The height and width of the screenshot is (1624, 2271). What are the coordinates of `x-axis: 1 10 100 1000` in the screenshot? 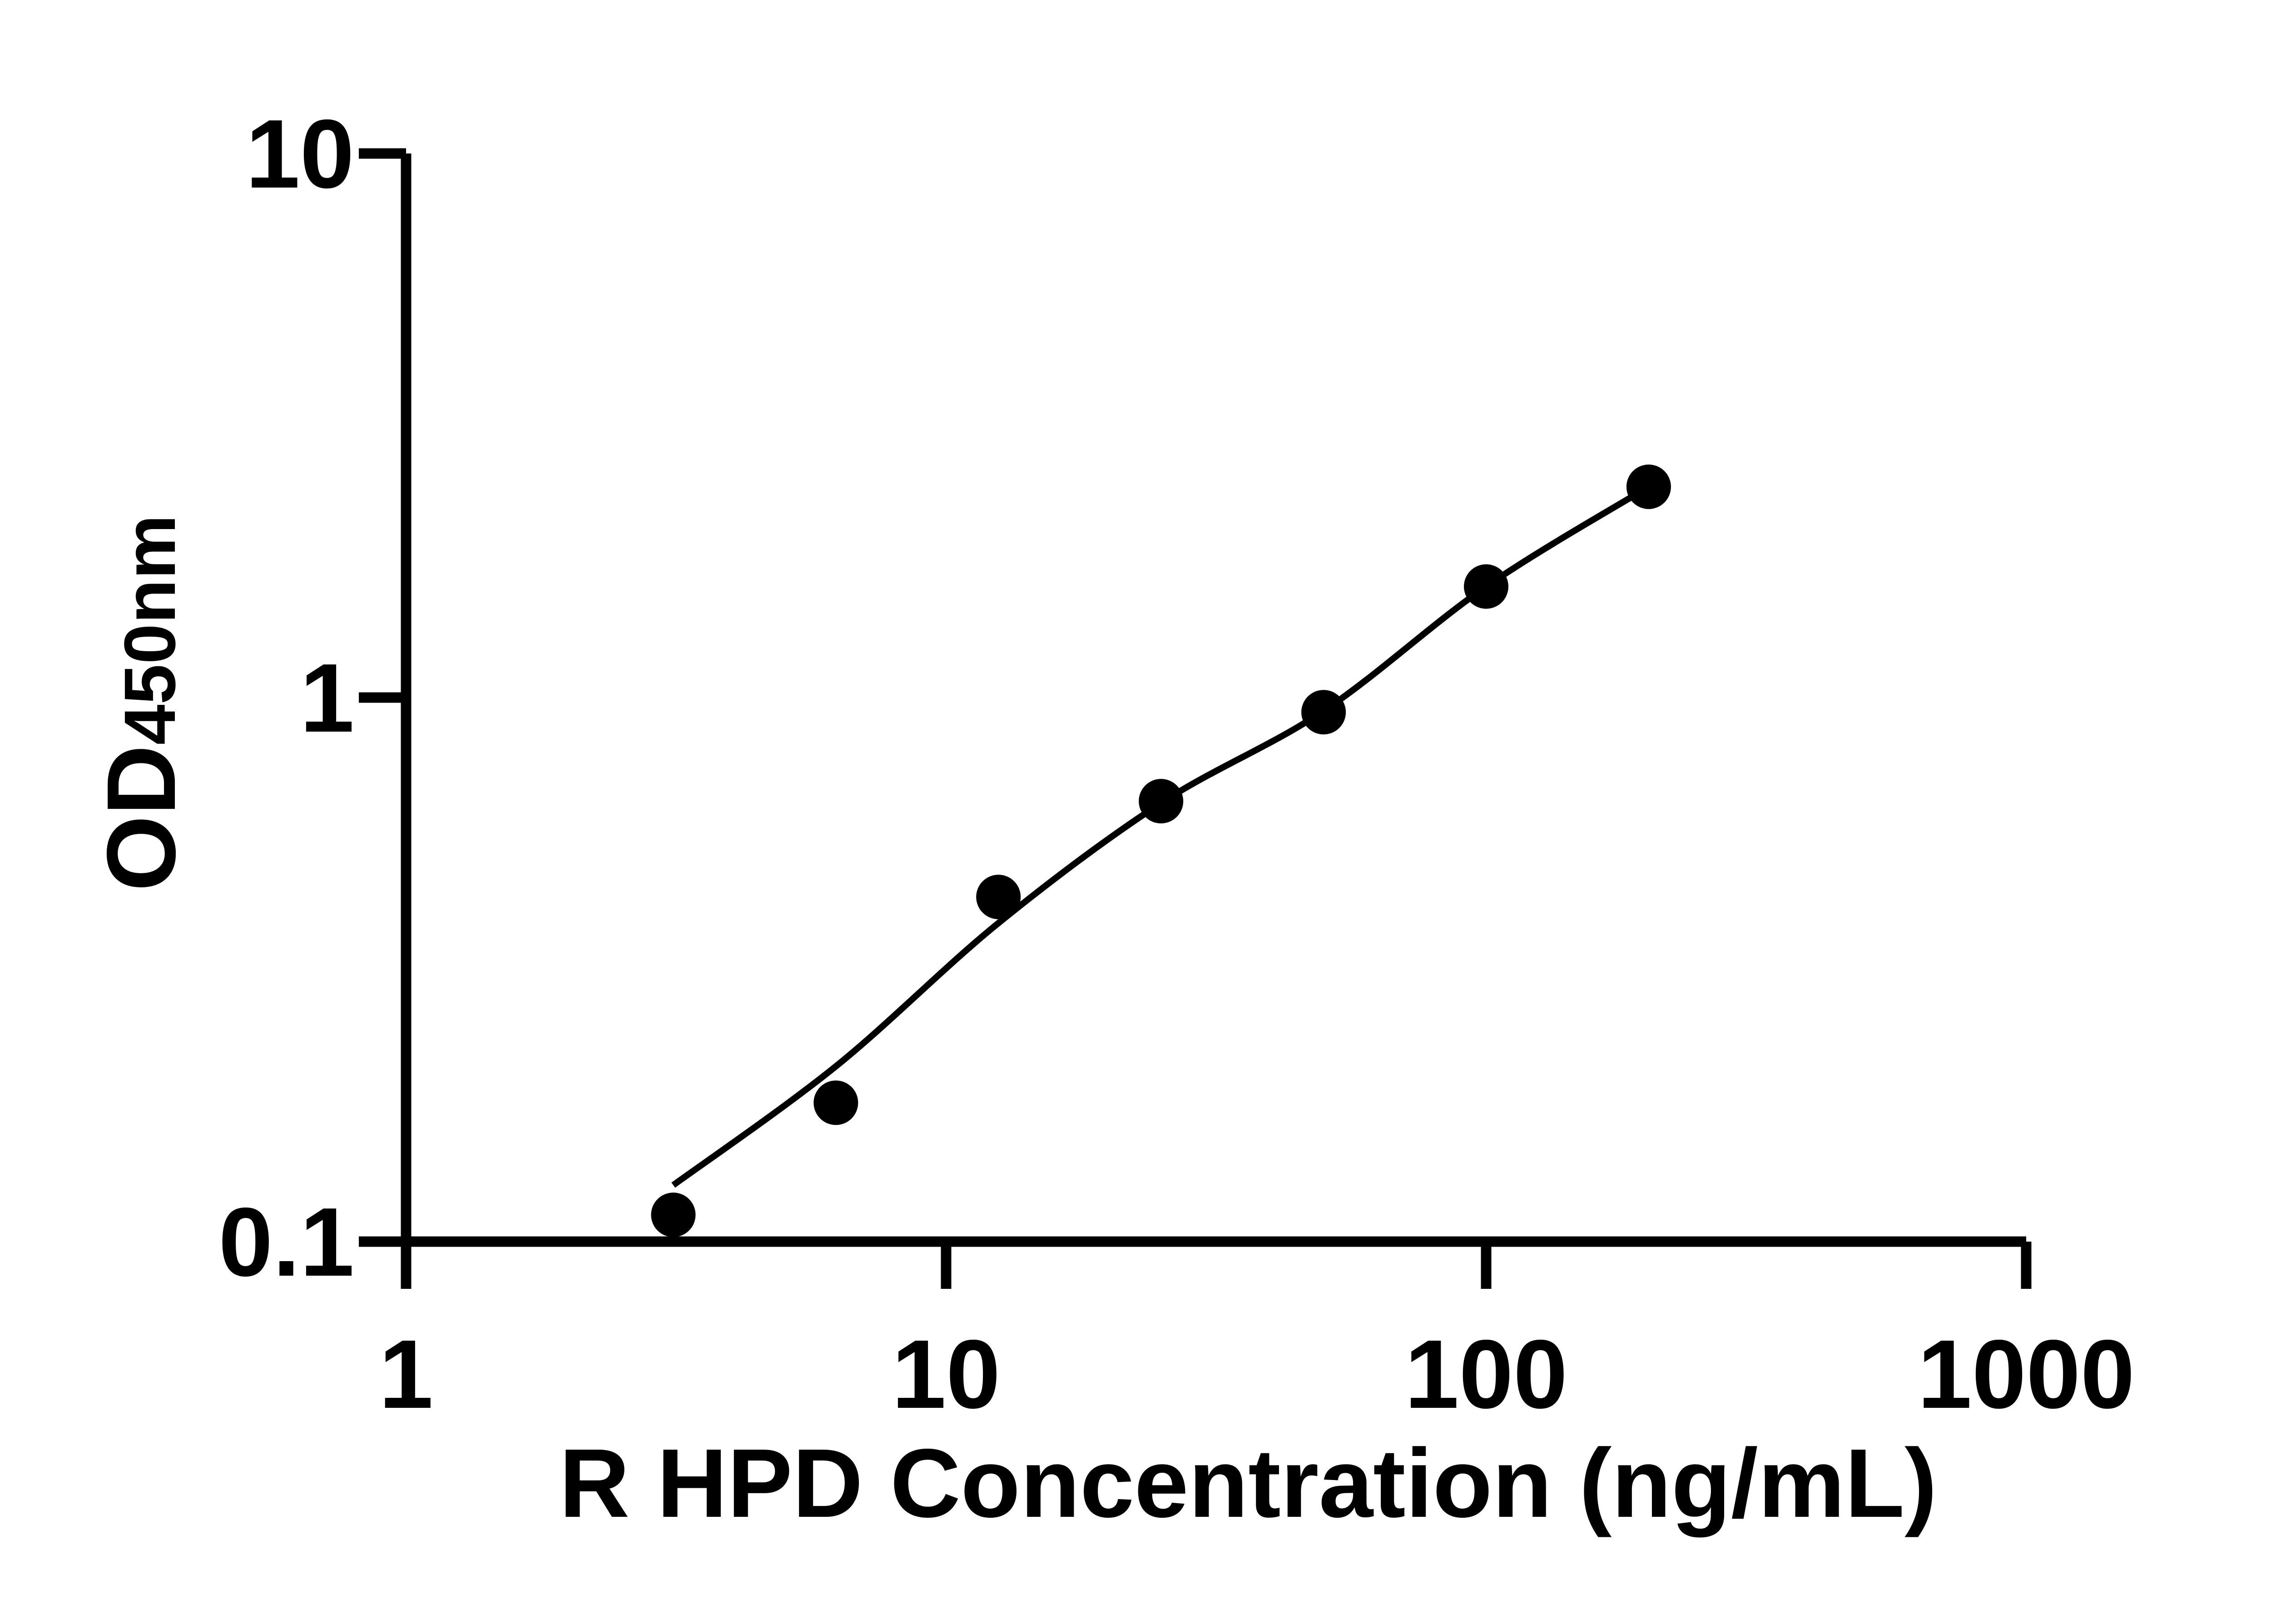 It's located at (1257, 1332).